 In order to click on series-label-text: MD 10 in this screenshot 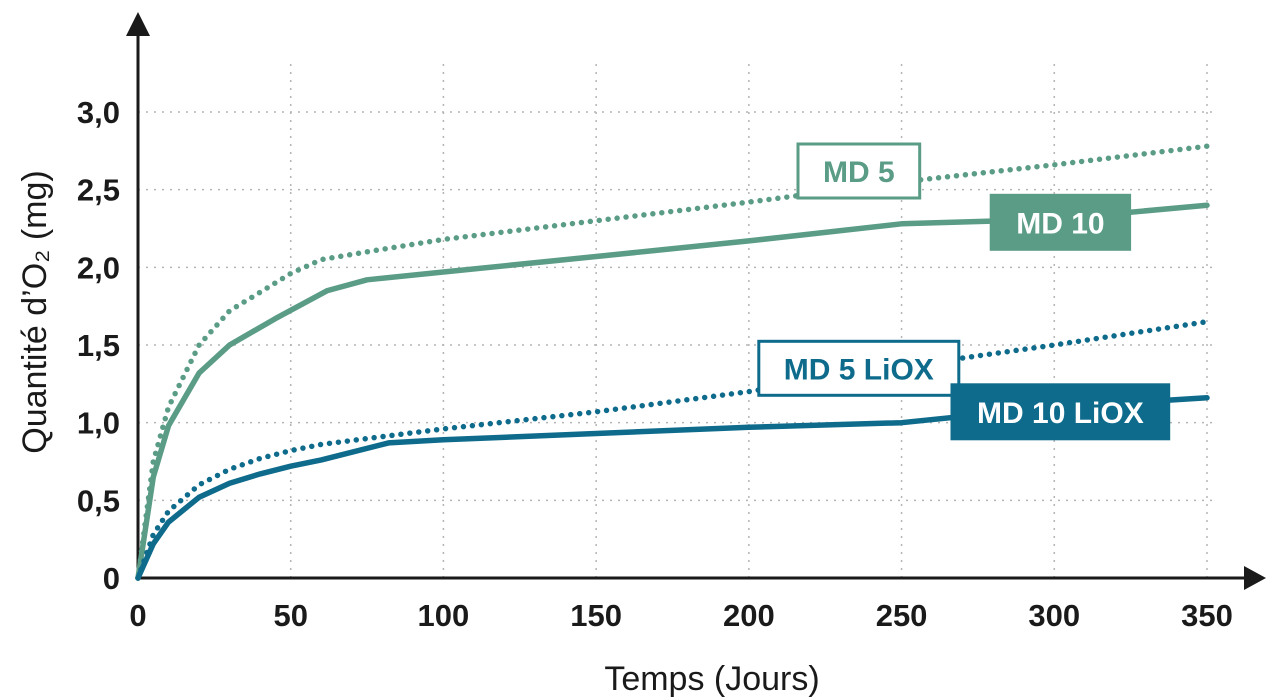, I will do `click(1060, 223)`.